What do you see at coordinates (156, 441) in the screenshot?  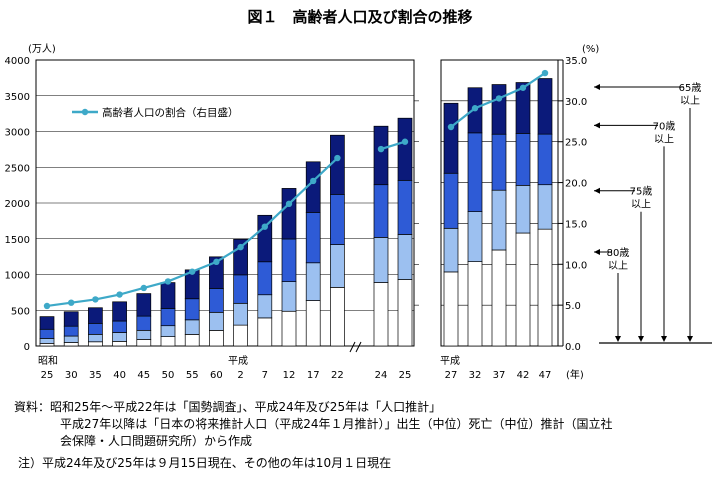 I see `source-note-line3: 会保障・人口問題研究所）から作成` at bounding box center [156, 441].